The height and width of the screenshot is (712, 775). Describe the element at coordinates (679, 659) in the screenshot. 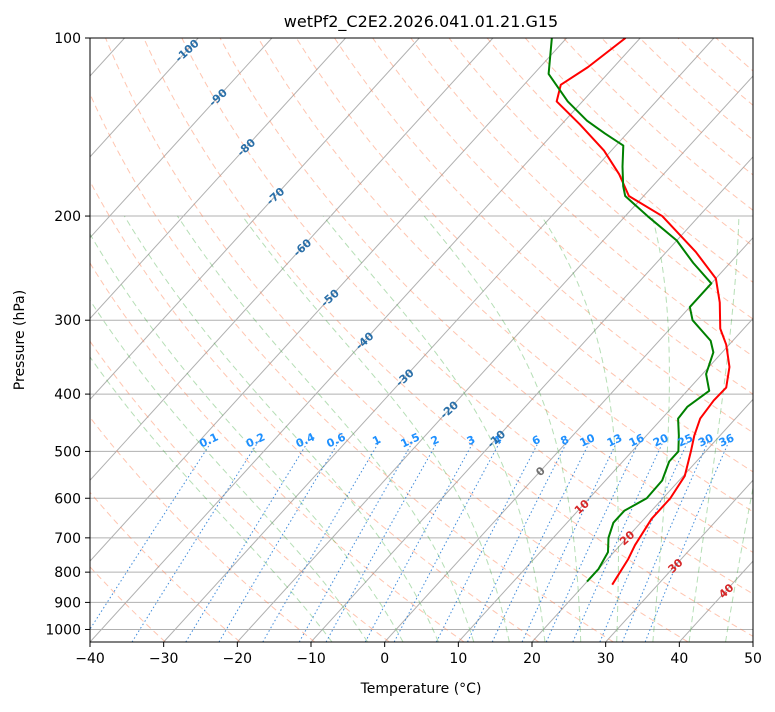

I see `x-tick-label: 40` at that location.